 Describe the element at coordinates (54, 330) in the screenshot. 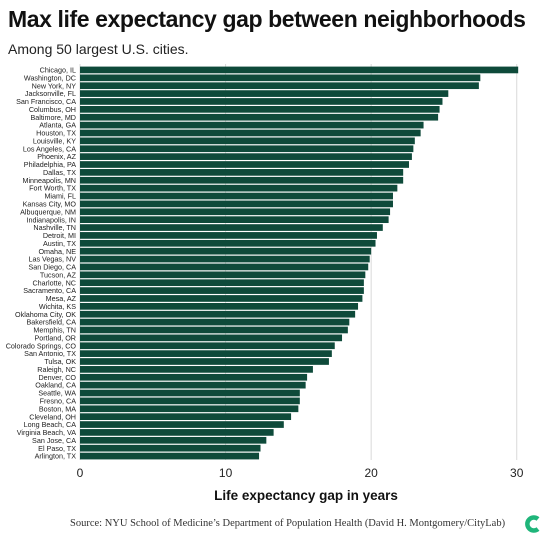

I see `category-label: Memphis, TN` at that location.